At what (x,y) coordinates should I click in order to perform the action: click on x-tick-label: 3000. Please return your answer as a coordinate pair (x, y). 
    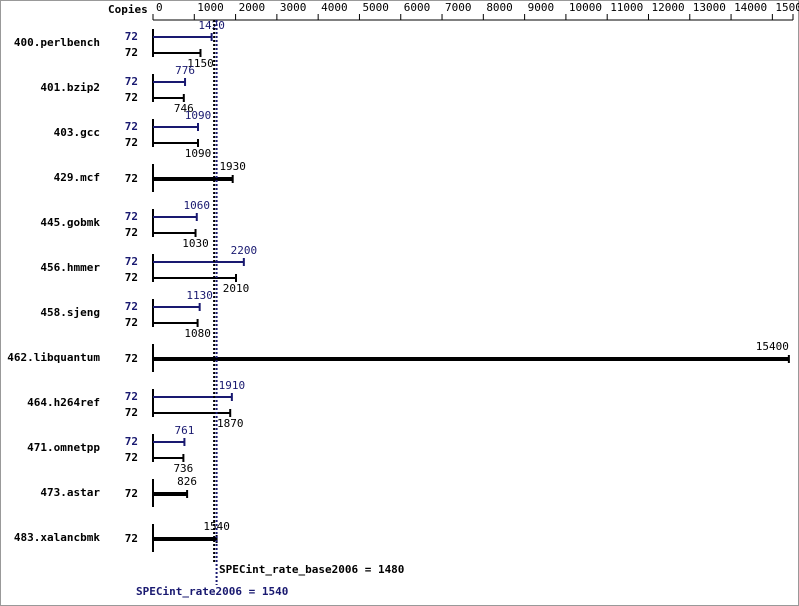
    Looking at the image, I should click on (293, 7).